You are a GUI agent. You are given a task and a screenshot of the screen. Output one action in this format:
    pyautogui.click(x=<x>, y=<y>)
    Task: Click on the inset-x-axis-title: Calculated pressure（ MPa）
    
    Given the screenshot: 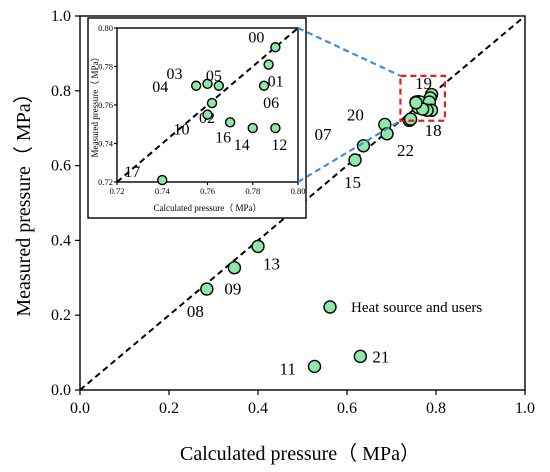 What is the action you would take?
    pyautogui.click(x=208, y=208)
    